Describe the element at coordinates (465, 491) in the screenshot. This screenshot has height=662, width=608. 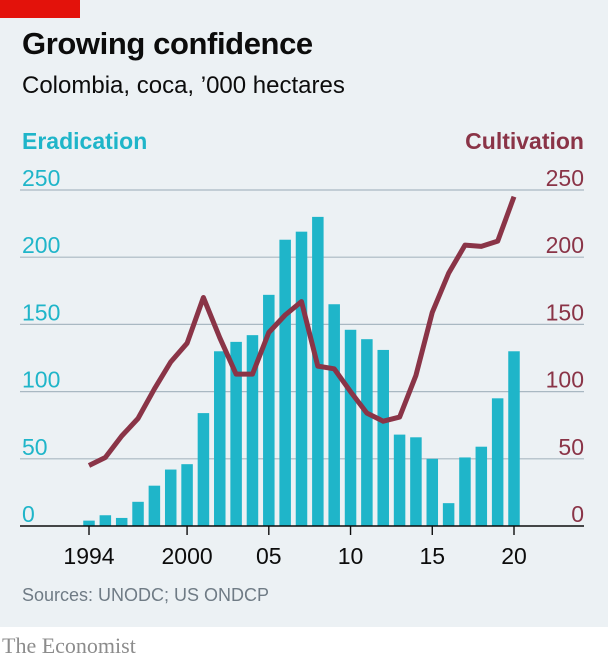
I see `eradication-bar-2017` at that location.